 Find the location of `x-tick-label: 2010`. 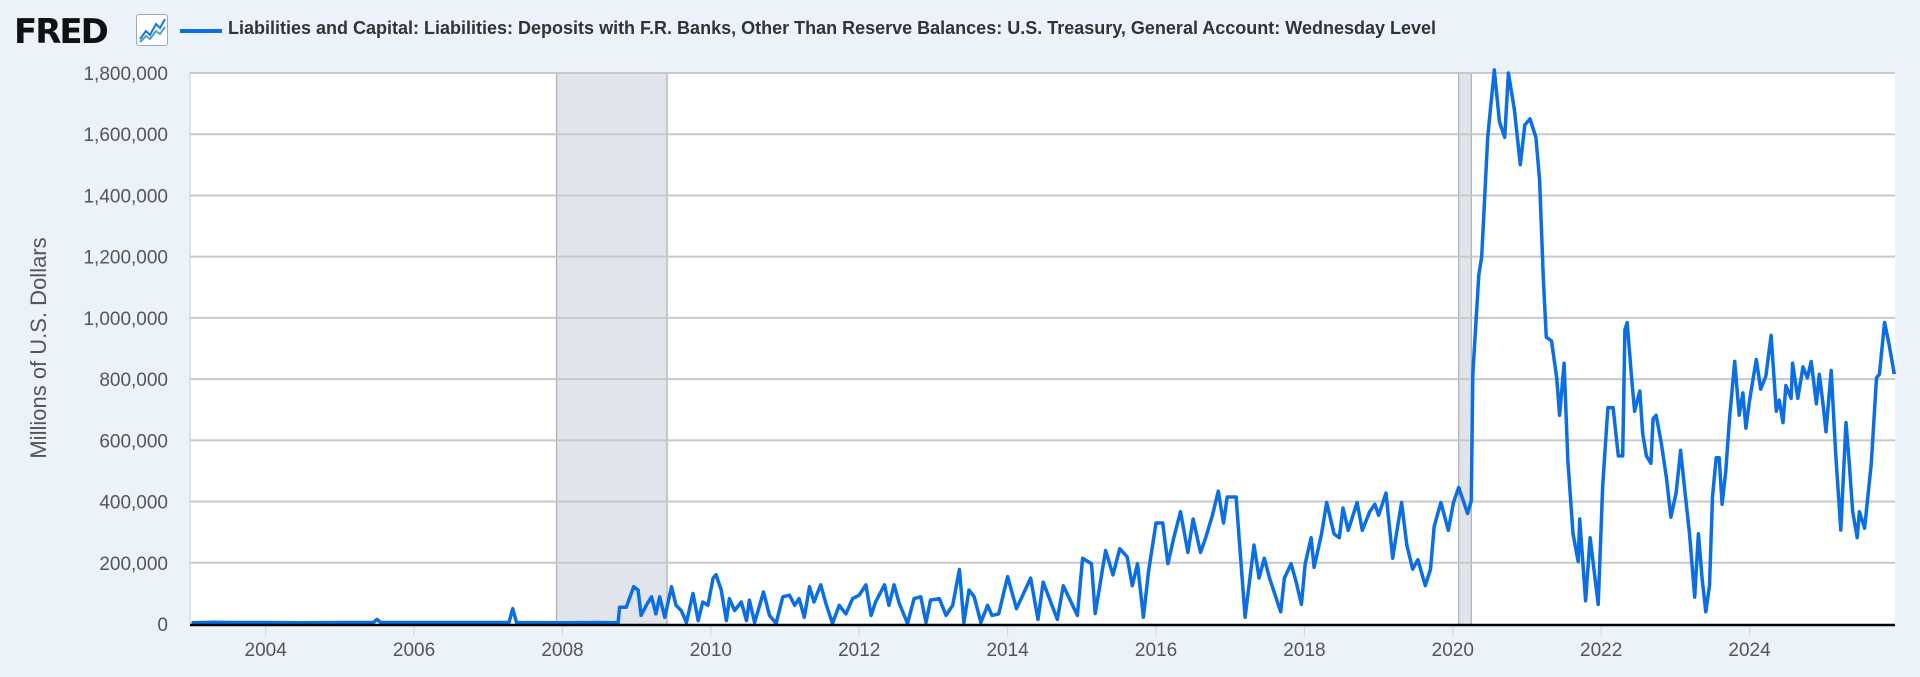

x-tick-label: 2010 is located at coordinates (711, 650).